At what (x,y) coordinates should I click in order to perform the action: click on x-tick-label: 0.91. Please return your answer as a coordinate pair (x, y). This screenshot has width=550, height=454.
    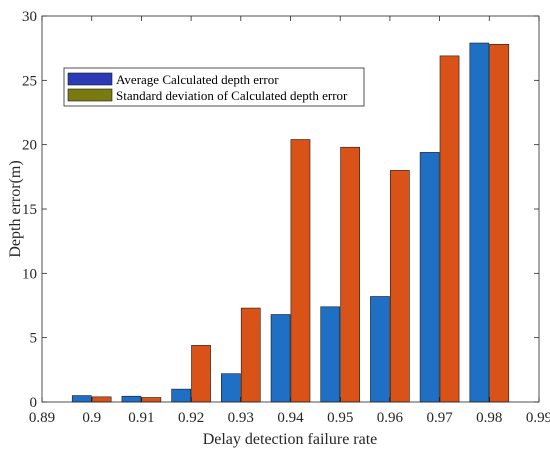
    Looking at the image, I should click on (141, 418).